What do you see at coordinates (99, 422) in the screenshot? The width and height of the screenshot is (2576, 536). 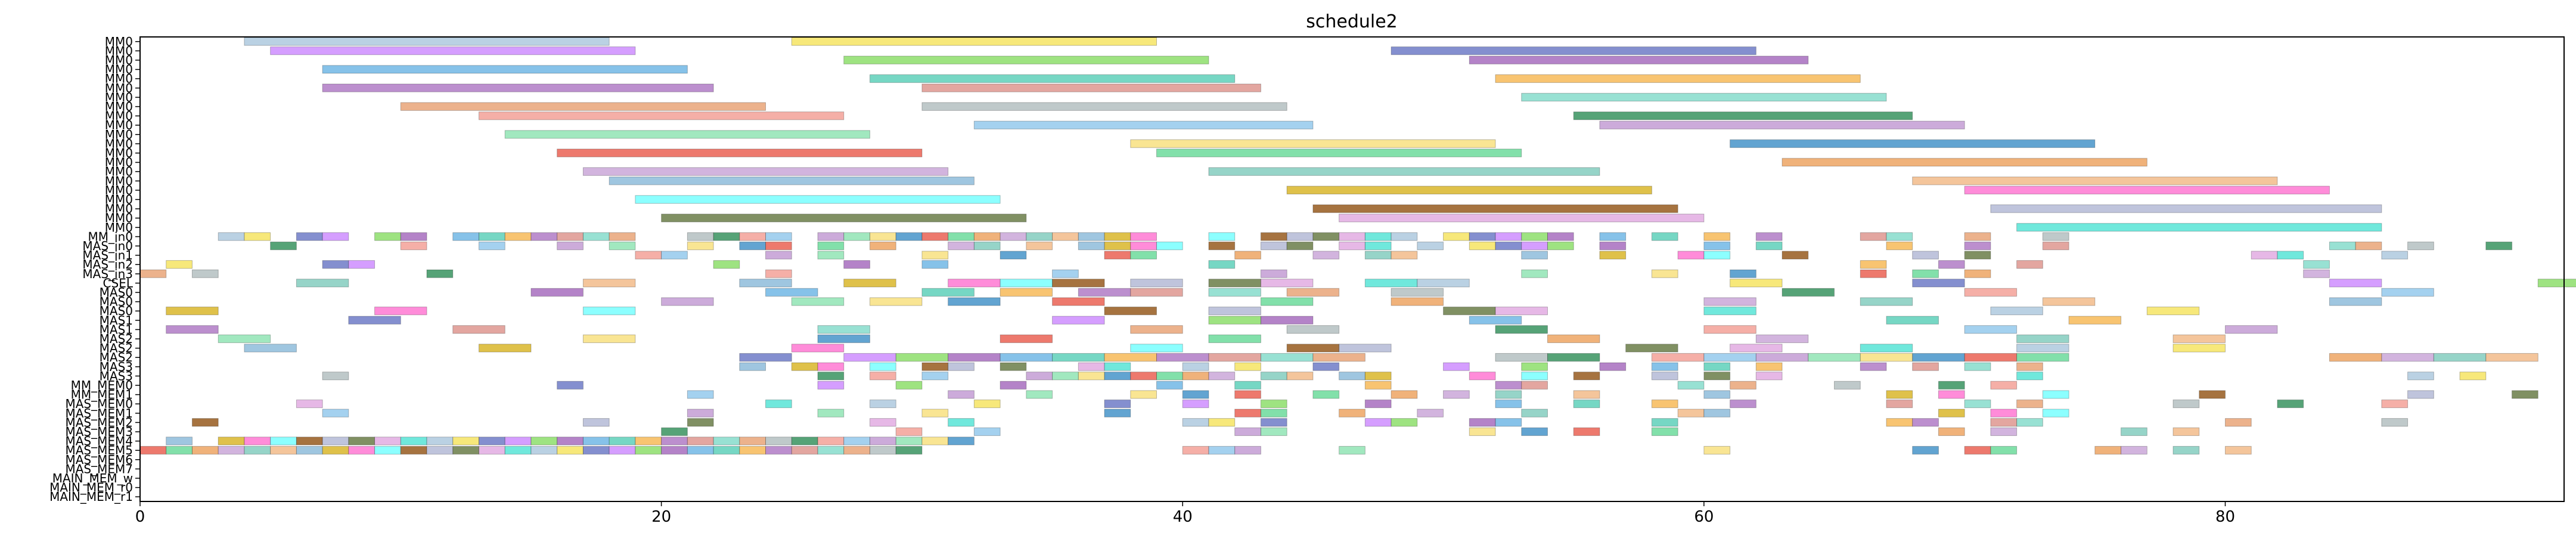 I see `y-tick-label: MAS_MEM2` at bounding box center [99, 422].